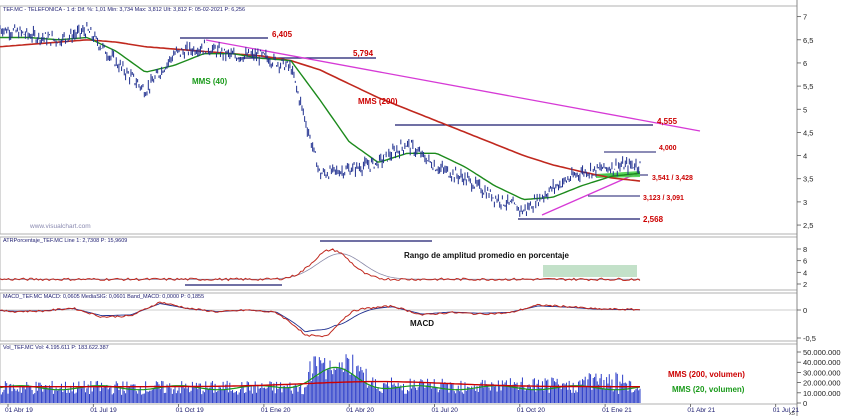  Describe the element at coordinates (805, 202) in the screenshot. I see `y-tick-label: 3` at that location.